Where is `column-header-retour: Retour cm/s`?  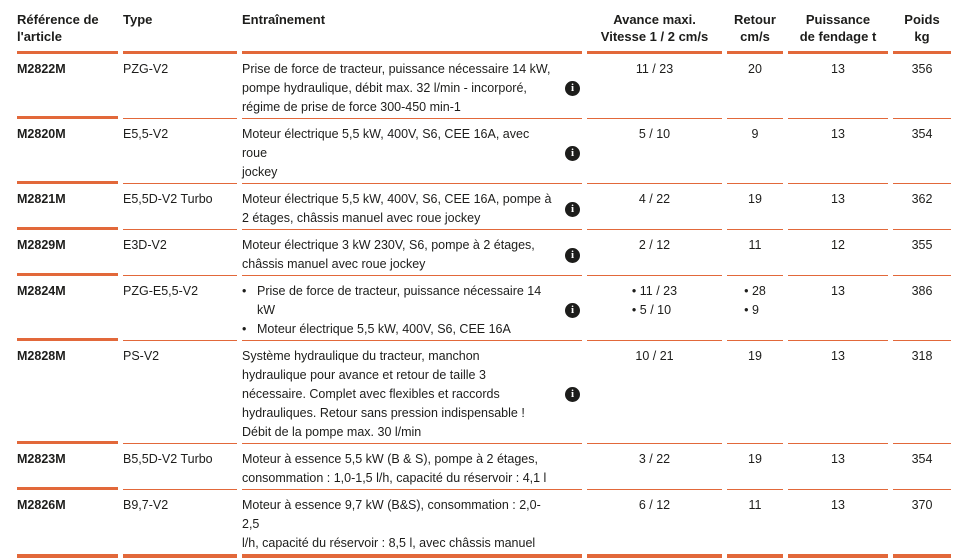 column-header-retour: Retour cm/s is located at coordinates (755, 31).